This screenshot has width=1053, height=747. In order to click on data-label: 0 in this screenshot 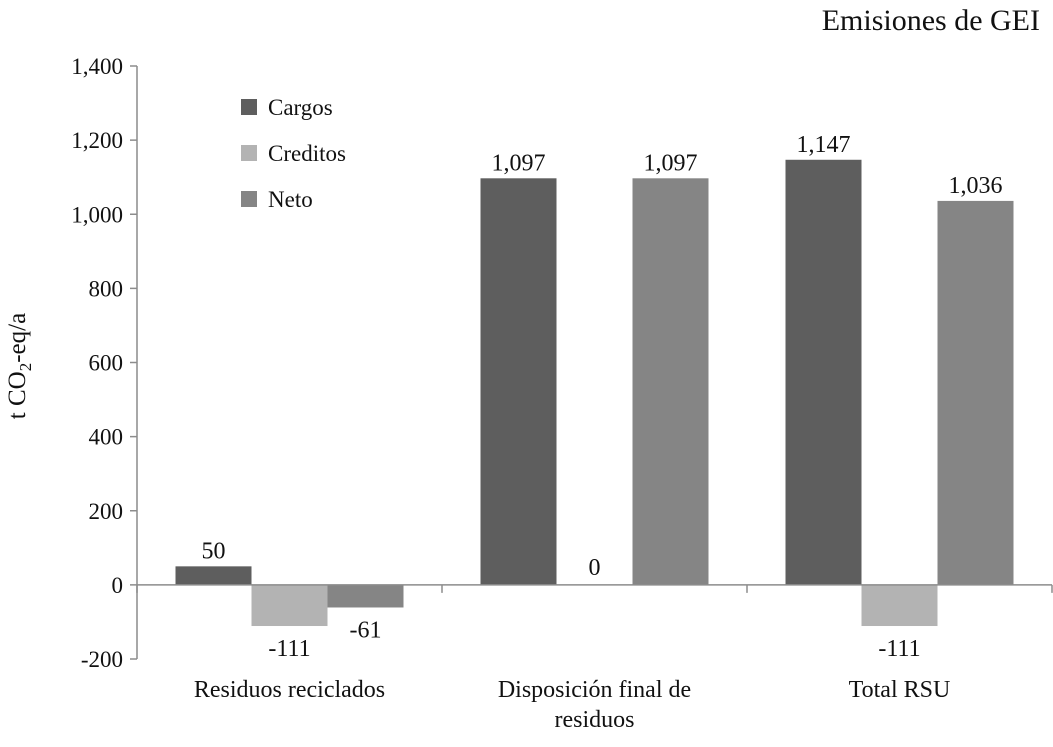, I will do `click(595, 568)`.